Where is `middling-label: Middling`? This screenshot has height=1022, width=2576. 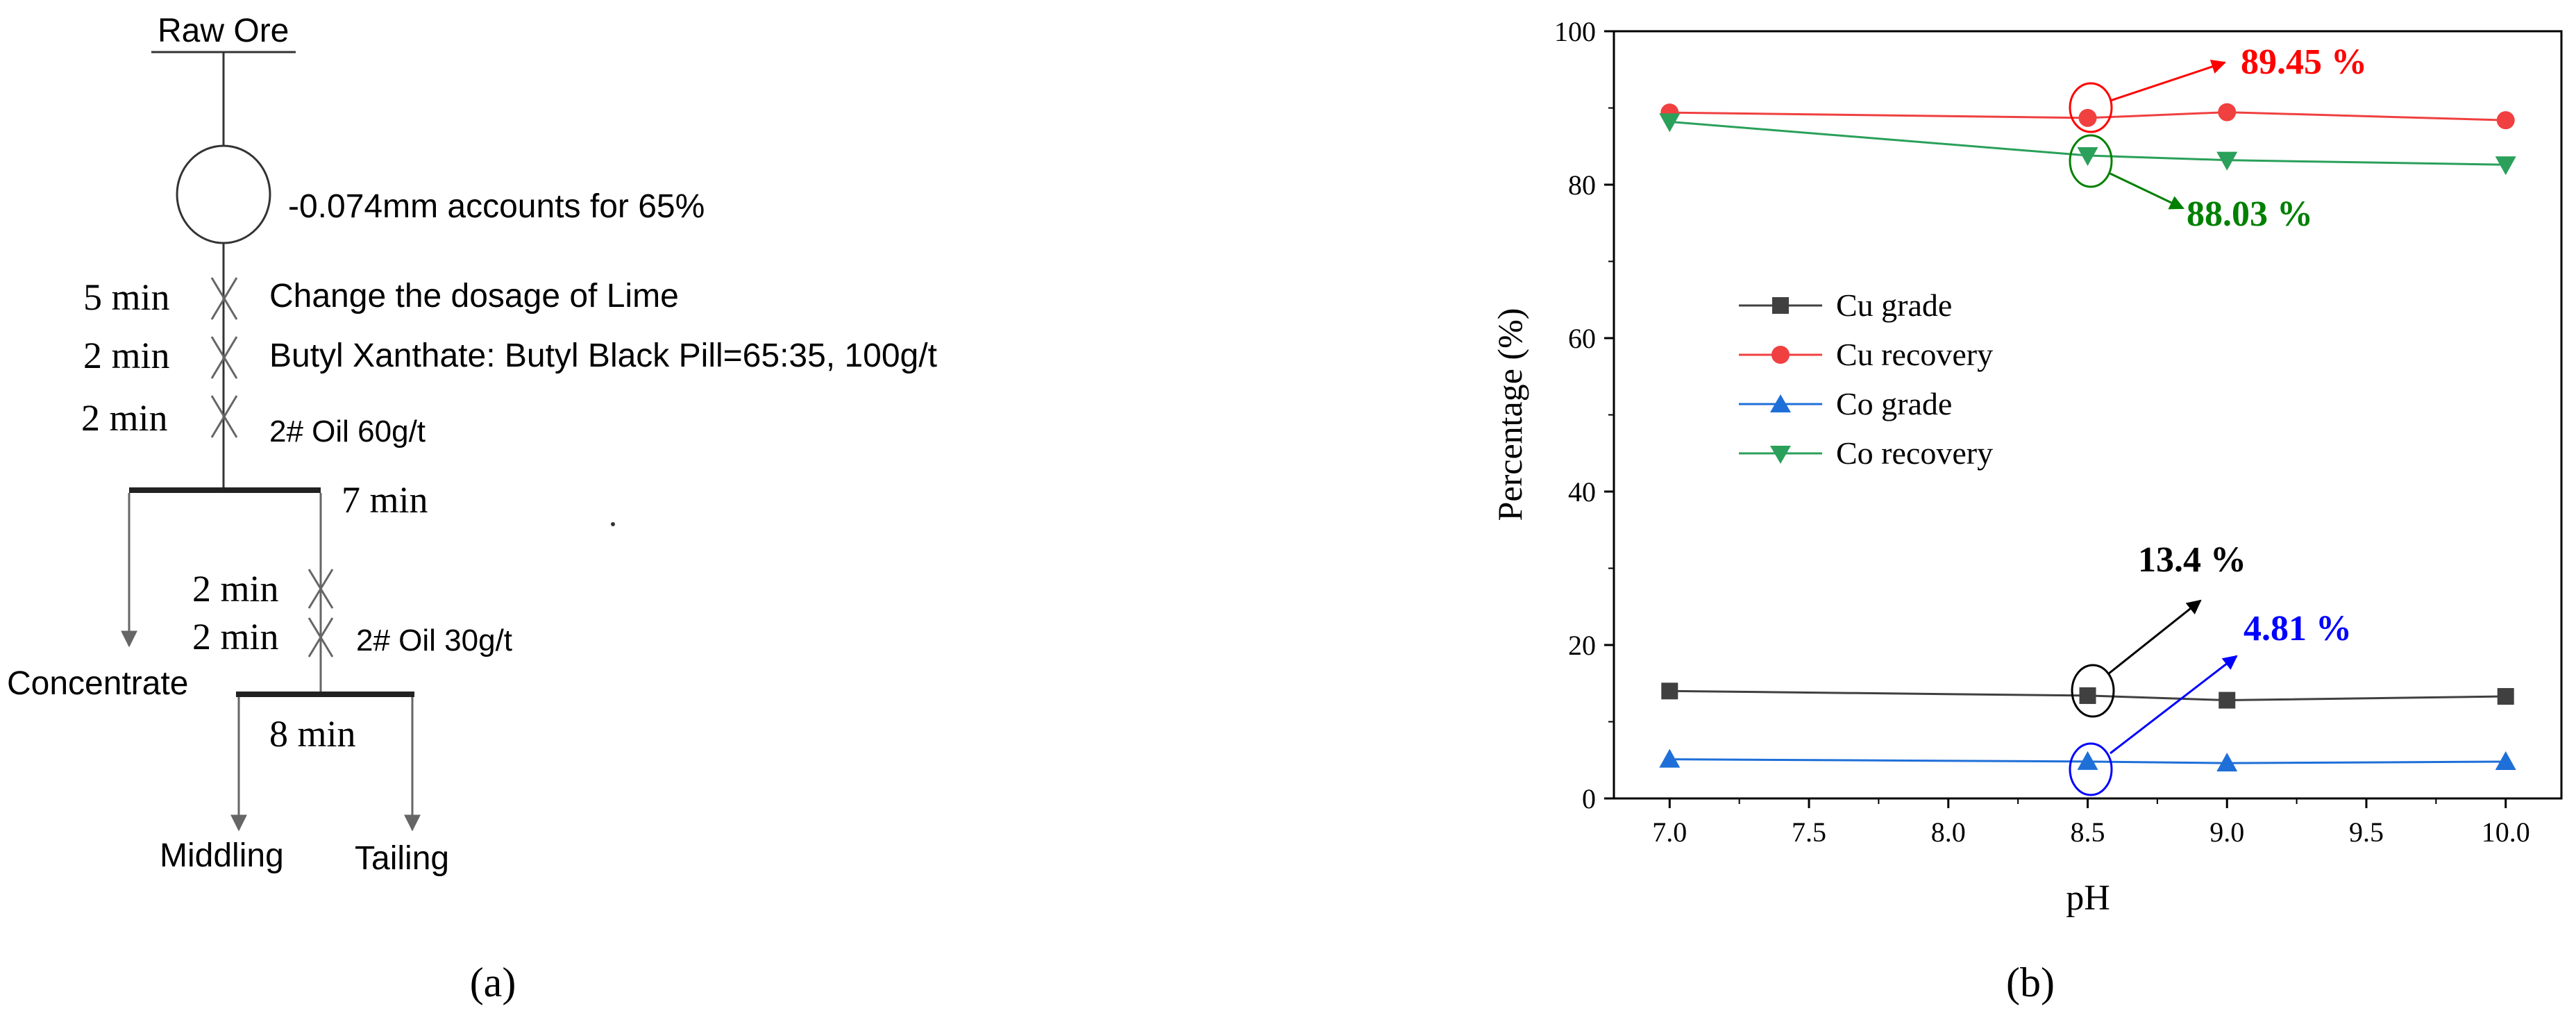 middling-label: Middling is located at coordinates (222, 855).